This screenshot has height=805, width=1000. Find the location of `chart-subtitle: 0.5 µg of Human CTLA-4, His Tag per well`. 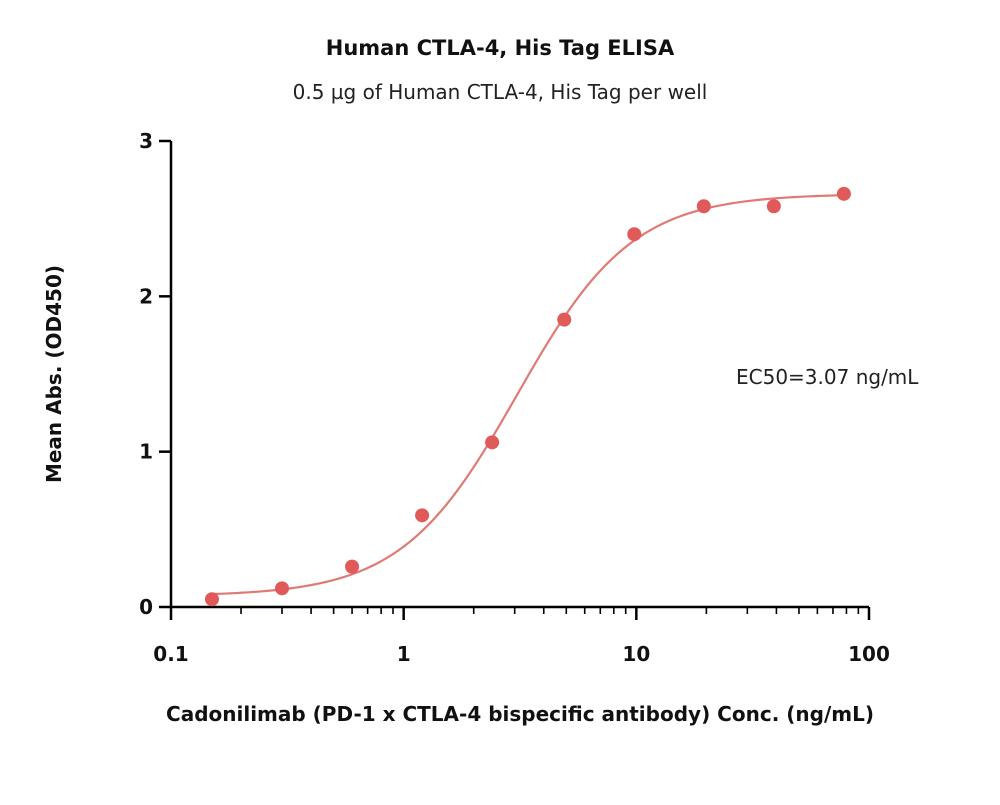

chart-subtitle: 0.5 µg of Human CTLA-4, His Tag per well is located at coordinates (500, 92).